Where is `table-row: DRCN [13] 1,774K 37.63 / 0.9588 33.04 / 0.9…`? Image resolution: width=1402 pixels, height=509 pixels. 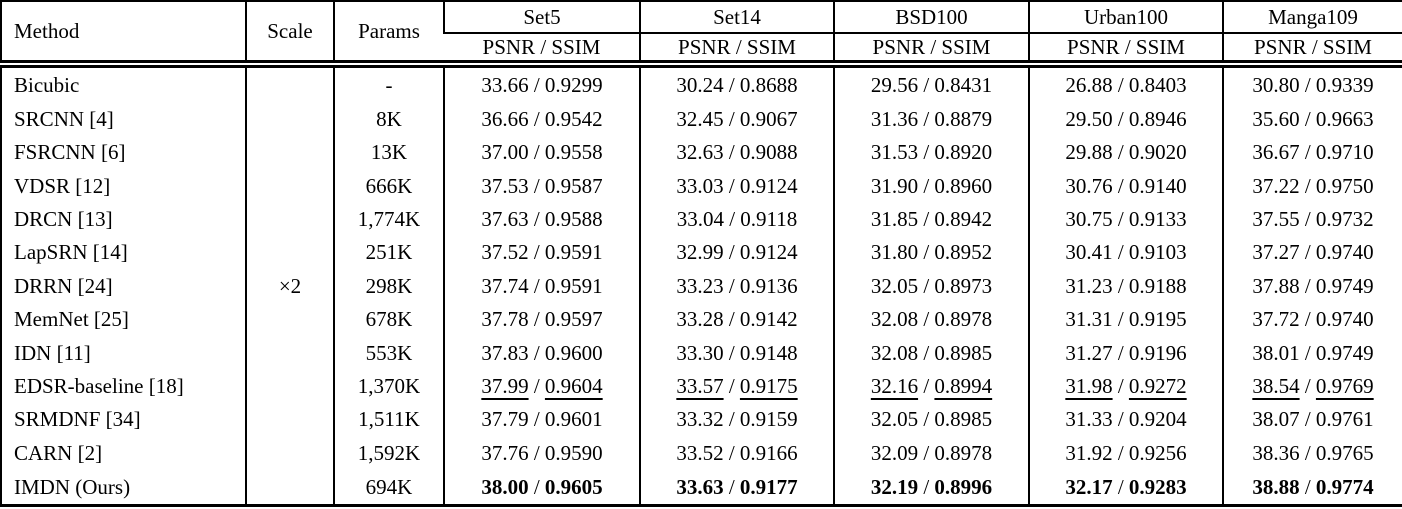 table-row: DRCN [13] 1,774K 37.63 / 0.9588 33.04 / 0.9… is located at coordinates (701, 219).